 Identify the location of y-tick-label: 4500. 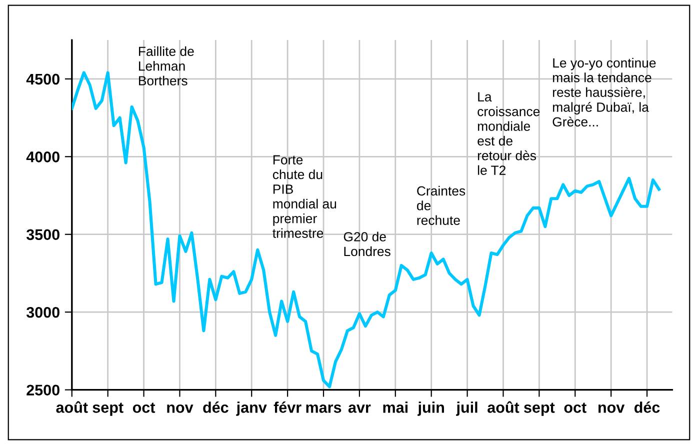
(43, 79).